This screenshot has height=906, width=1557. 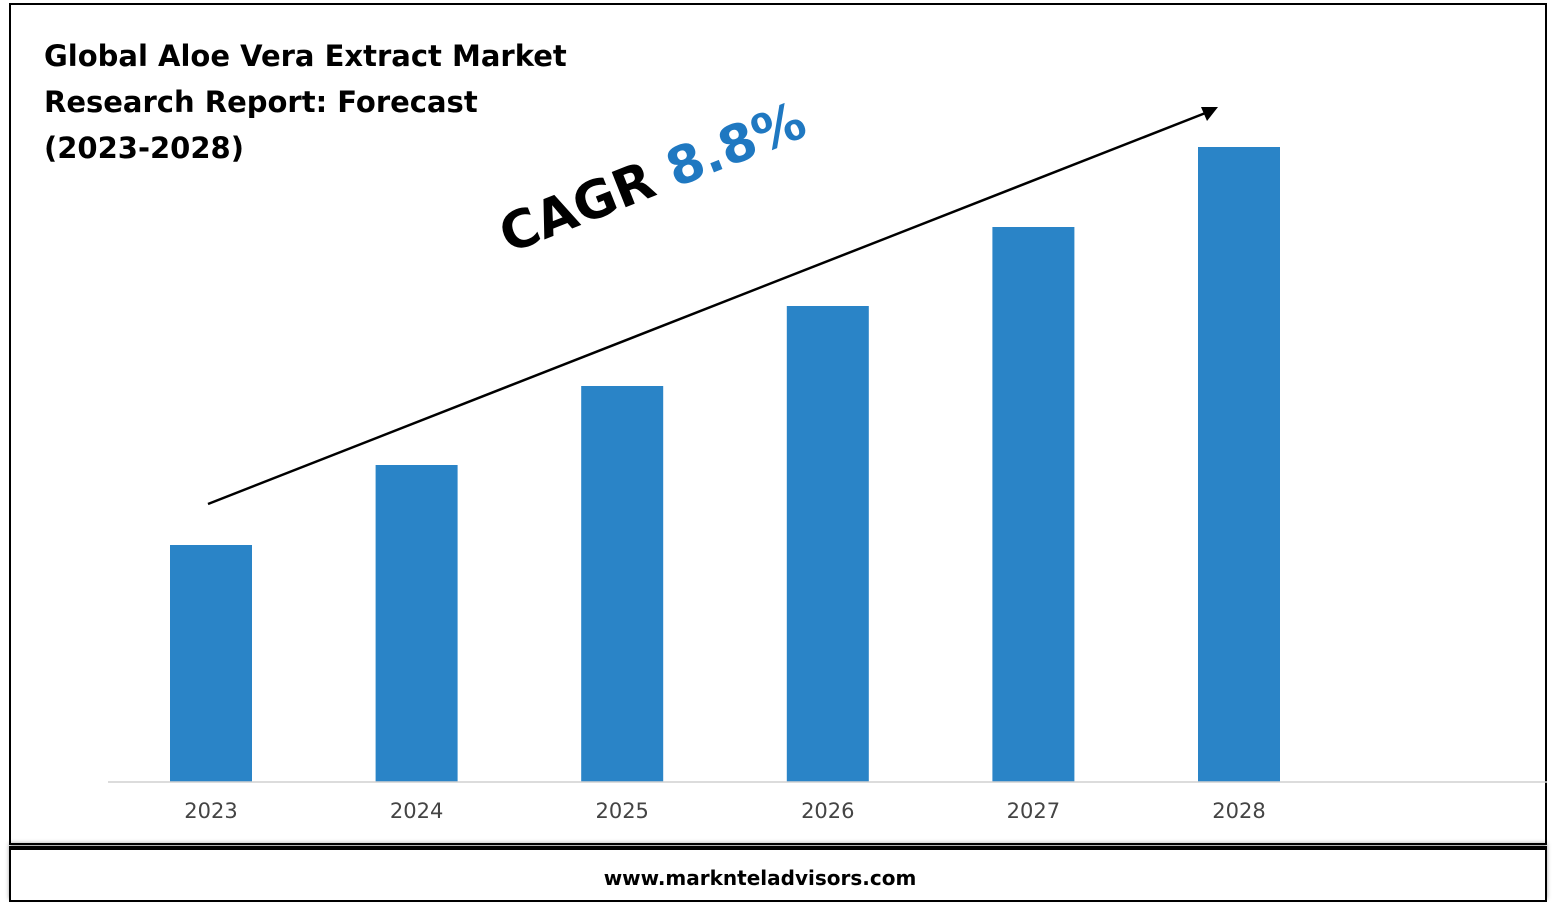 I want to click on website-link: www.markntel­advisors.com, so click(x=760, y=878).